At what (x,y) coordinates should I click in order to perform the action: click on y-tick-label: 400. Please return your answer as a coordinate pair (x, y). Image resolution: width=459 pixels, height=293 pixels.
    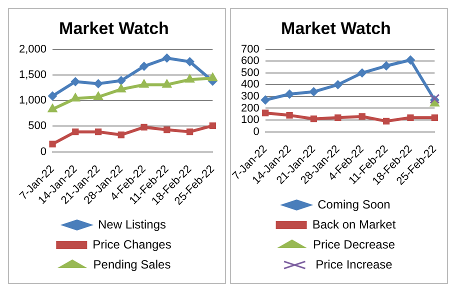
    Looking at the image, I should click on (250, 84).